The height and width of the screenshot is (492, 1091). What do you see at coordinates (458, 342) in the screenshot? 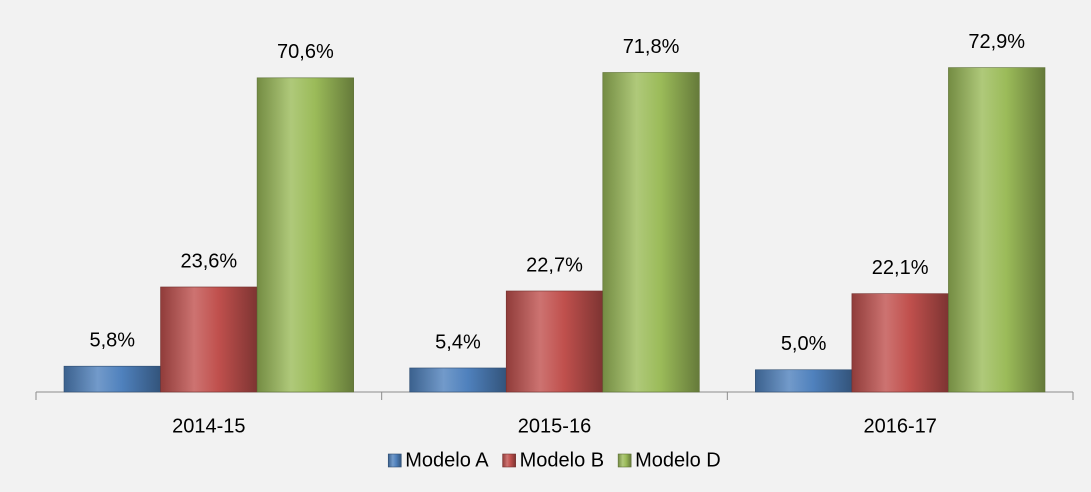
I see `value-label: 5,4%` at bounding box center [458, 342].